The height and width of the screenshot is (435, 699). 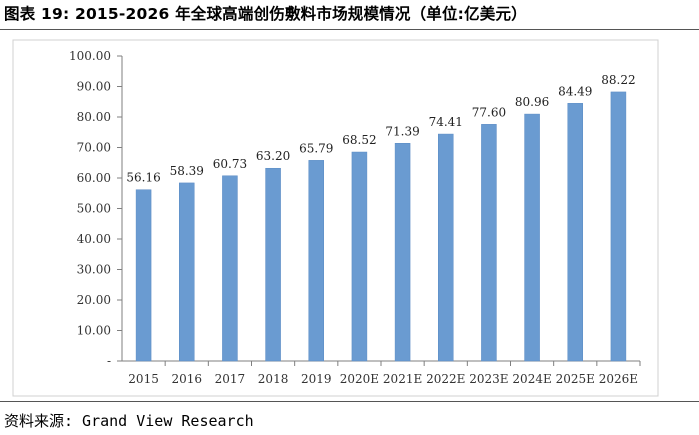 I want to click on data-label-2025E: 84.49, so click(x=575, y=91).